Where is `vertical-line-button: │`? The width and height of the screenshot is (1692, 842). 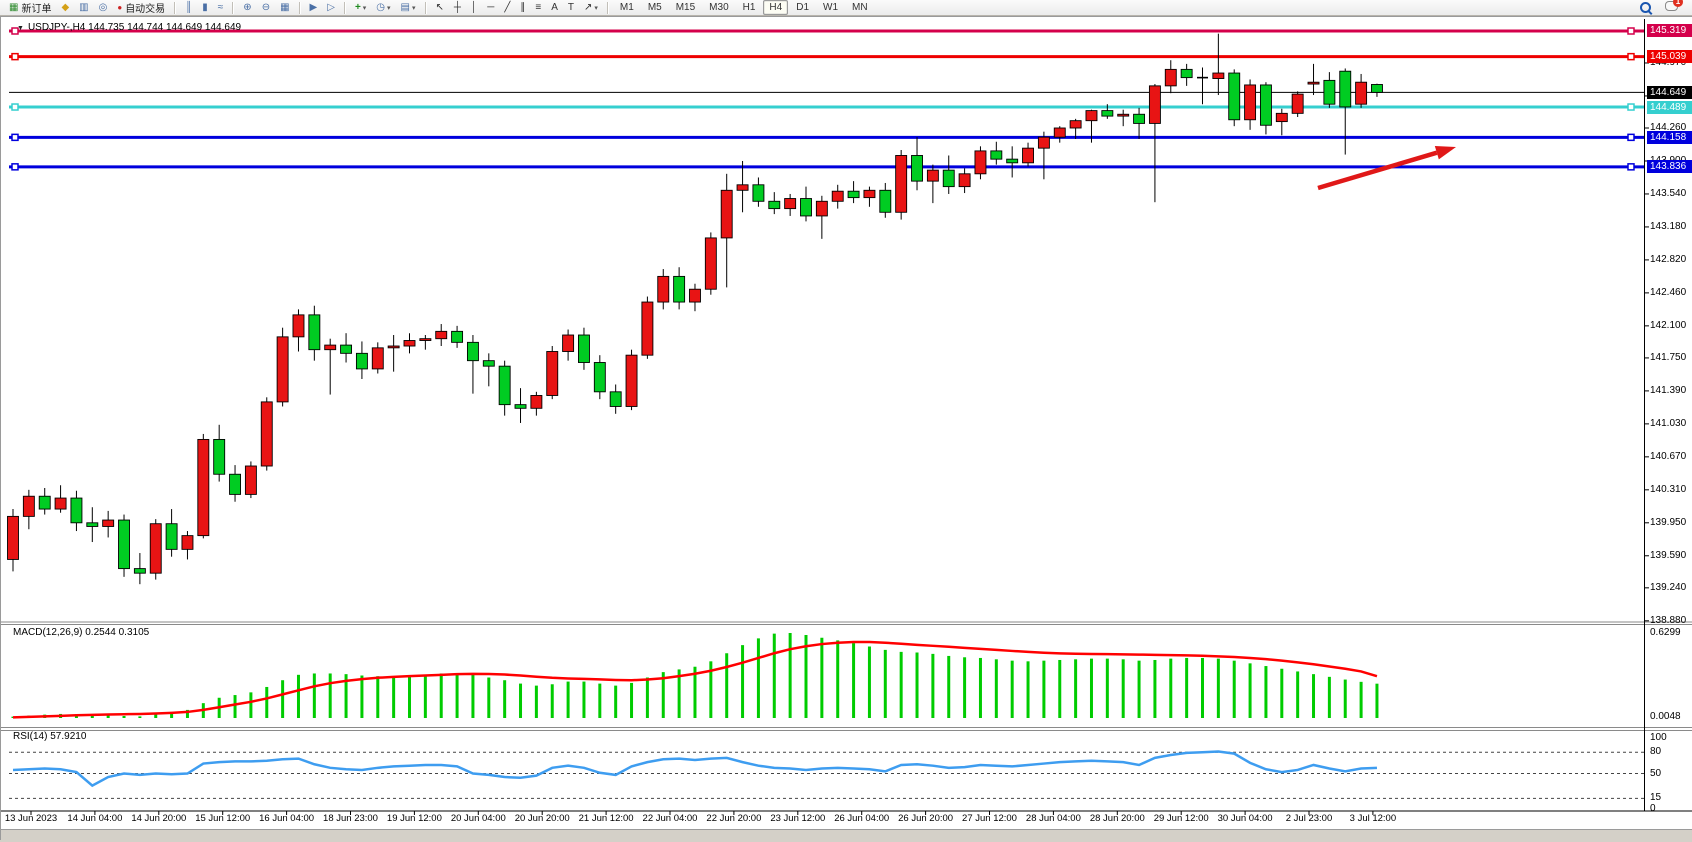 vertical-line-button: │ is located at coordinates (474, 8).